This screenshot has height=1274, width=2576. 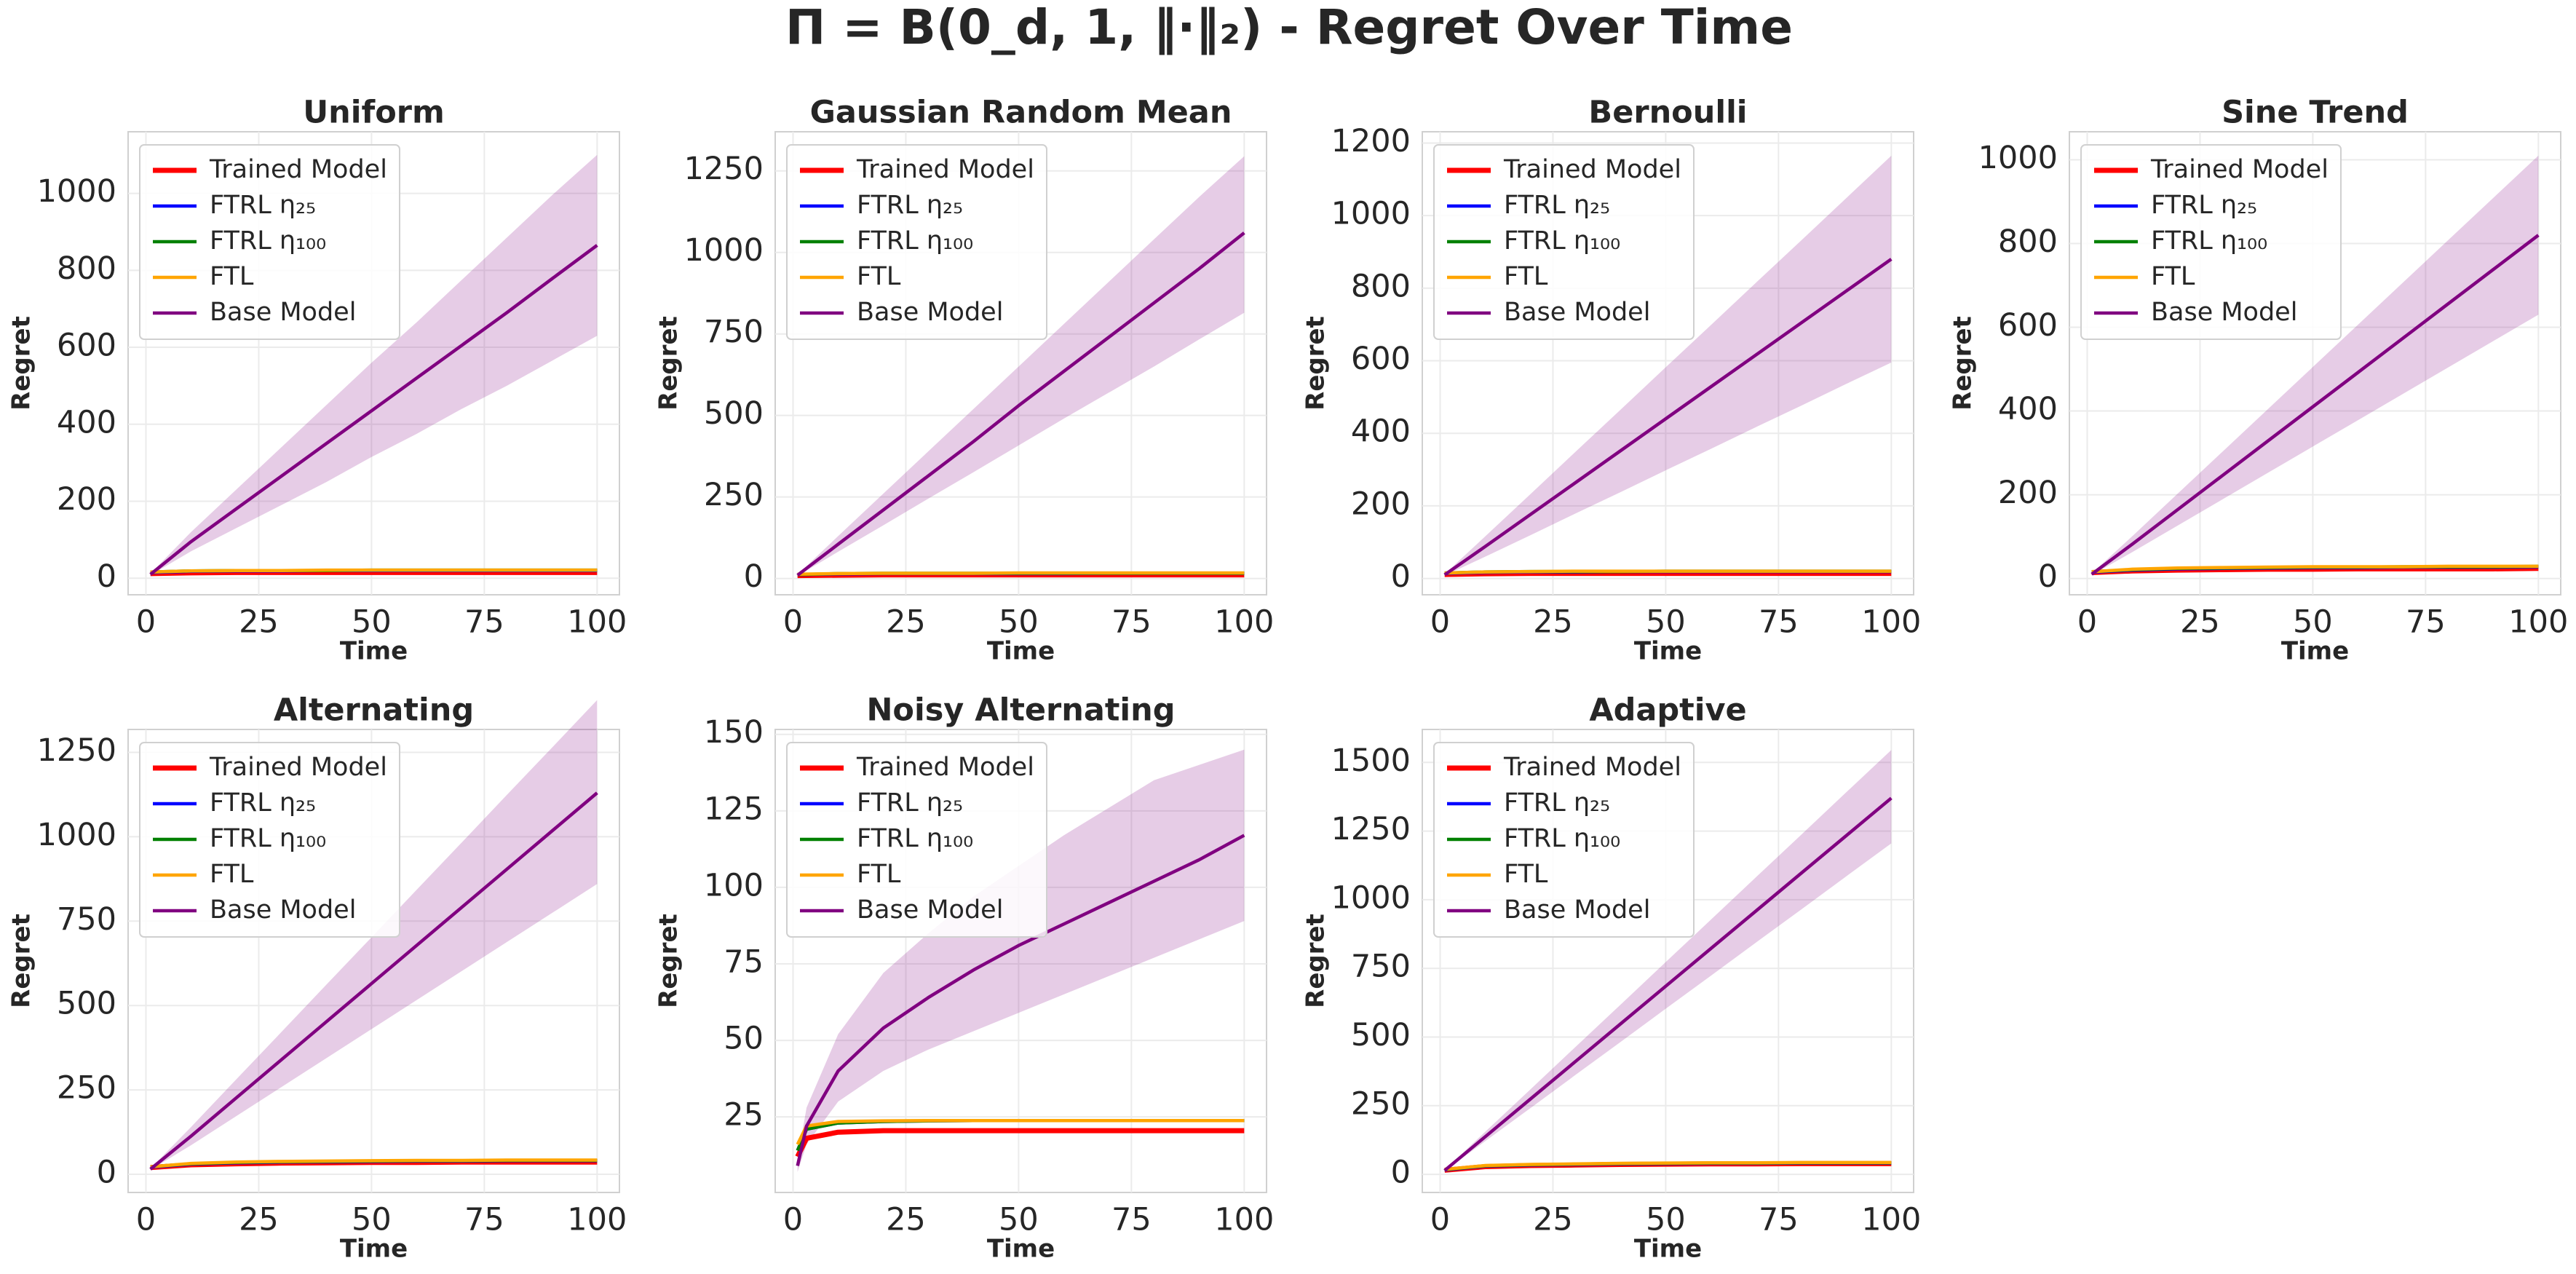 What do you see at coordinates (744, 961) in the screenshot?
I see `y-tick-label: 75` at bounding box center [744, 961].